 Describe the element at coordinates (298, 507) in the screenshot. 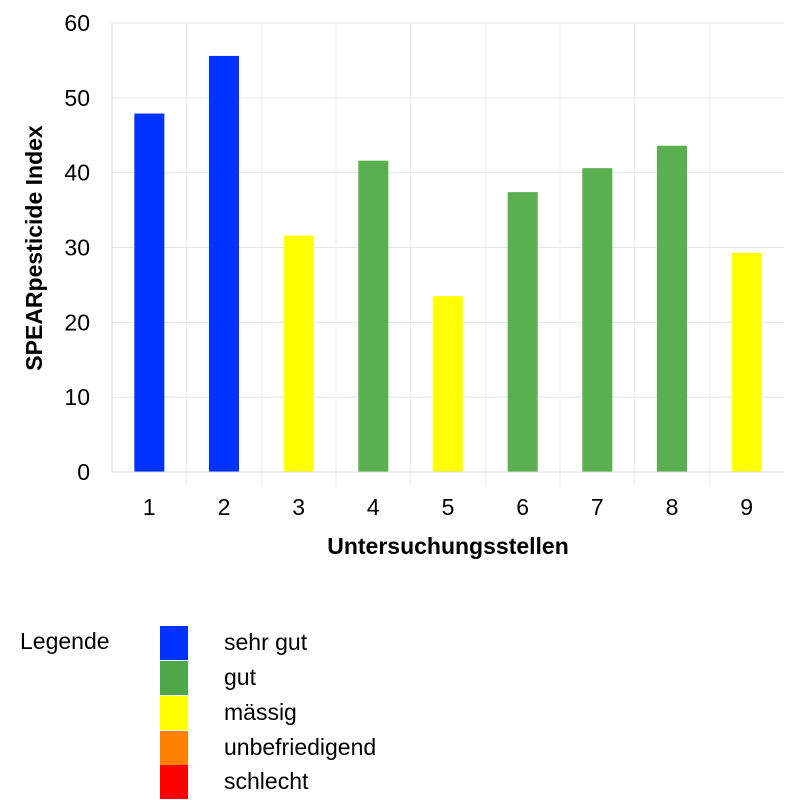

I see `x-tick-label: 3` at that location.